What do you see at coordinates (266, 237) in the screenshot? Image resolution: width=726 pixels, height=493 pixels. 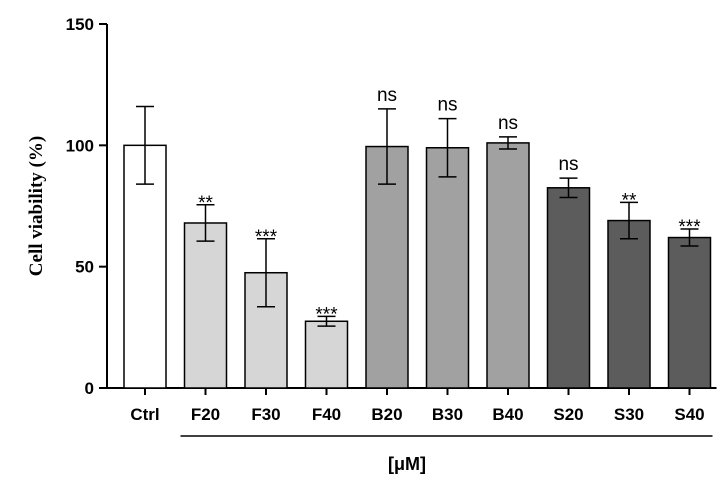 I see `significance-F30: ***` at bounding box center [266, 237].